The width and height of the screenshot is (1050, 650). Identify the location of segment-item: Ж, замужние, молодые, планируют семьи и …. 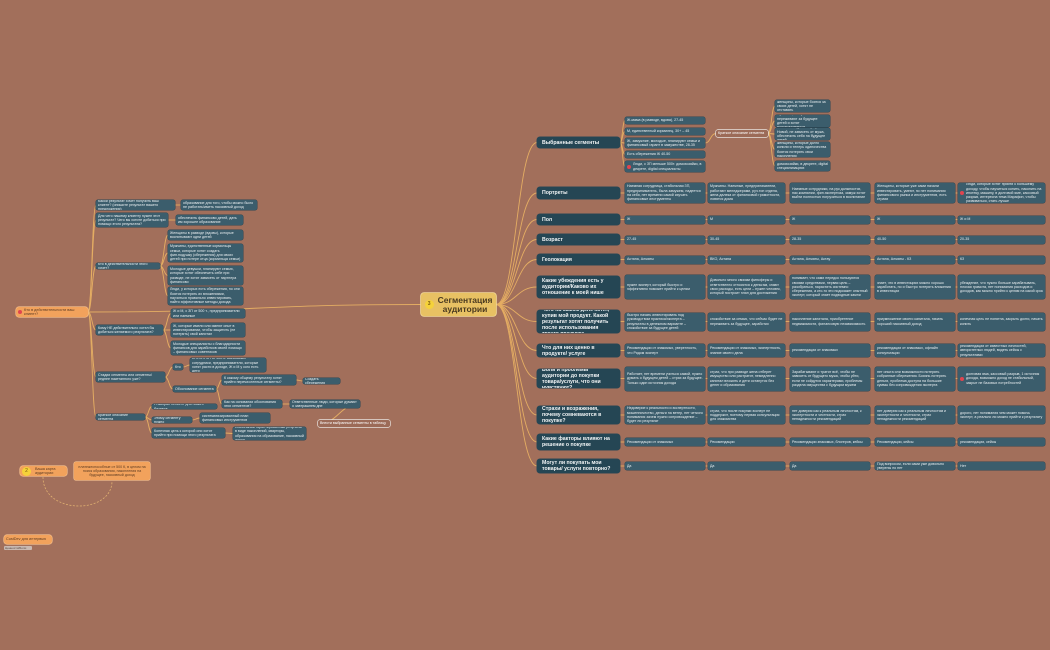
(665, 143).